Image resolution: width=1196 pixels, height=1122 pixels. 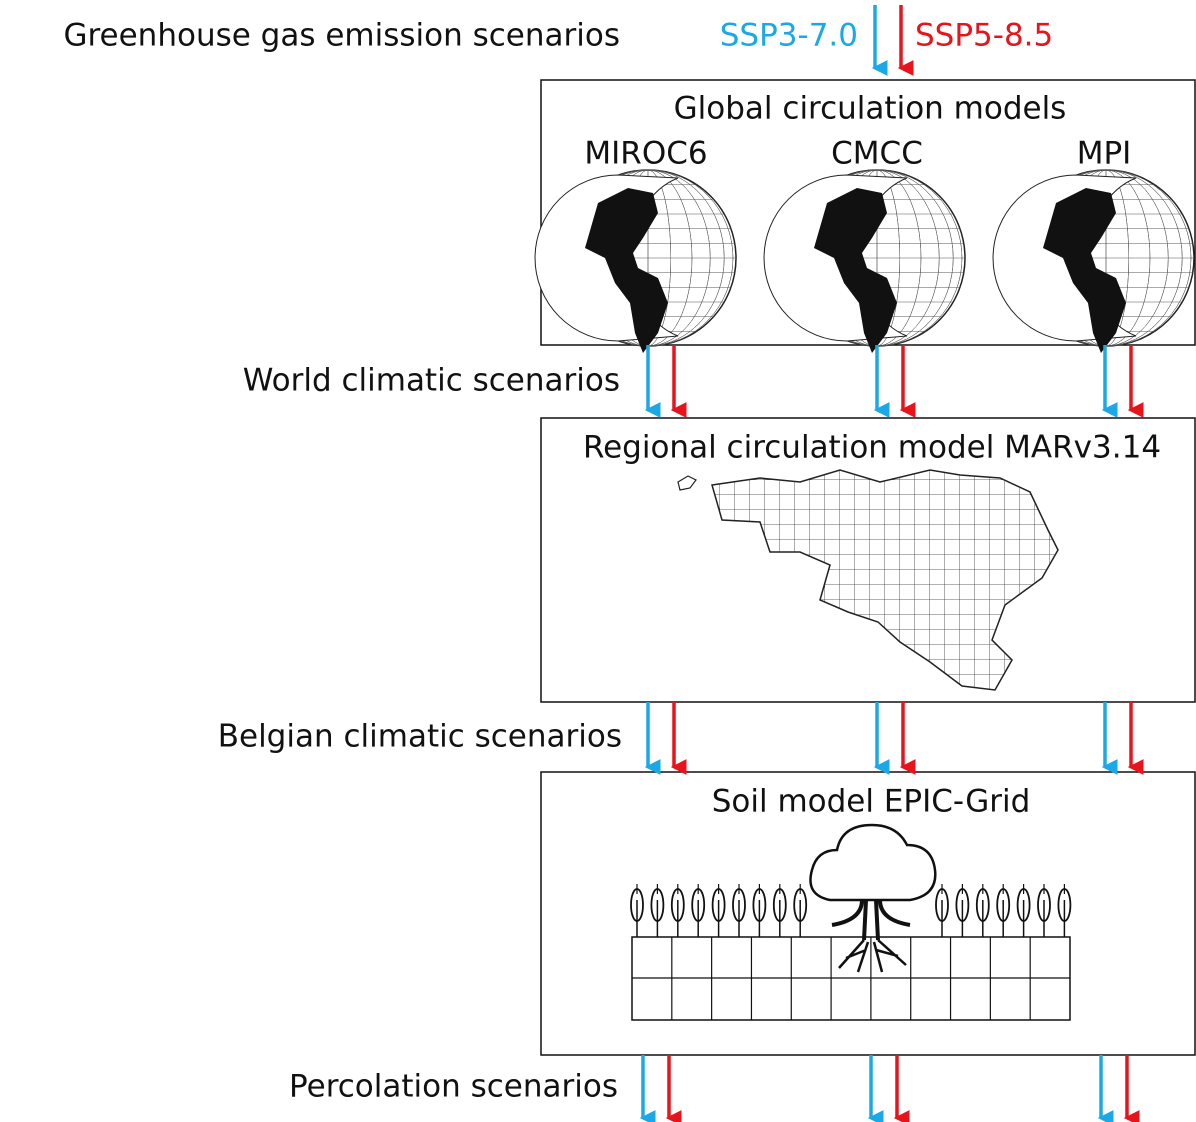 I want to click on ssp-label: SSP5-8.5, so click(x=984, y=36).